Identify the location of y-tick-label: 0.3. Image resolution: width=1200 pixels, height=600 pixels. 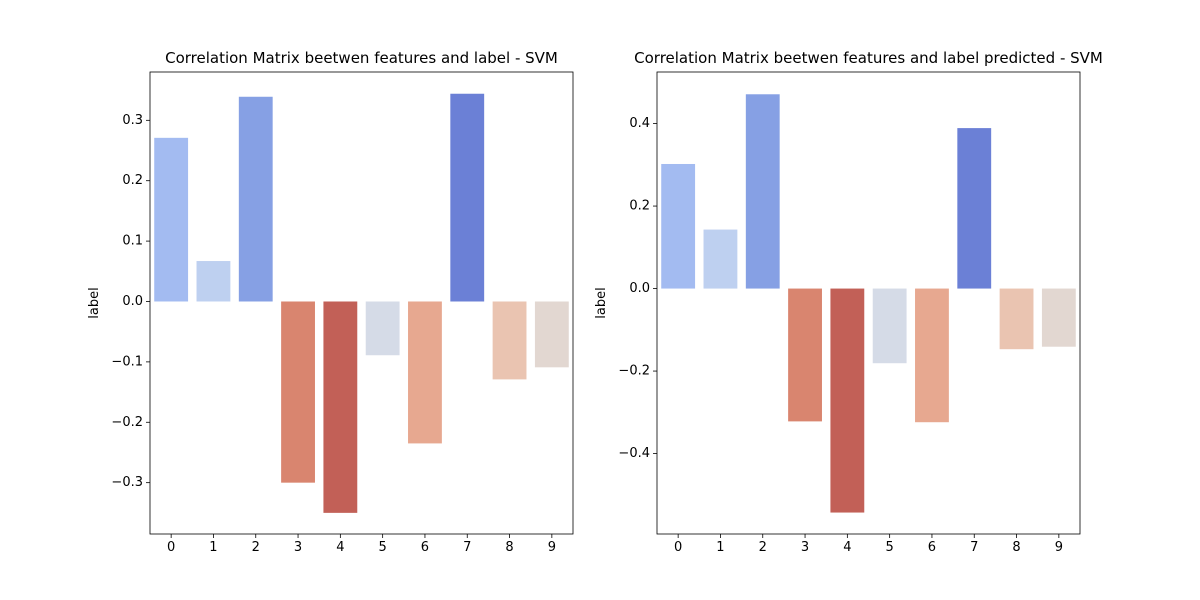
(132, 120).